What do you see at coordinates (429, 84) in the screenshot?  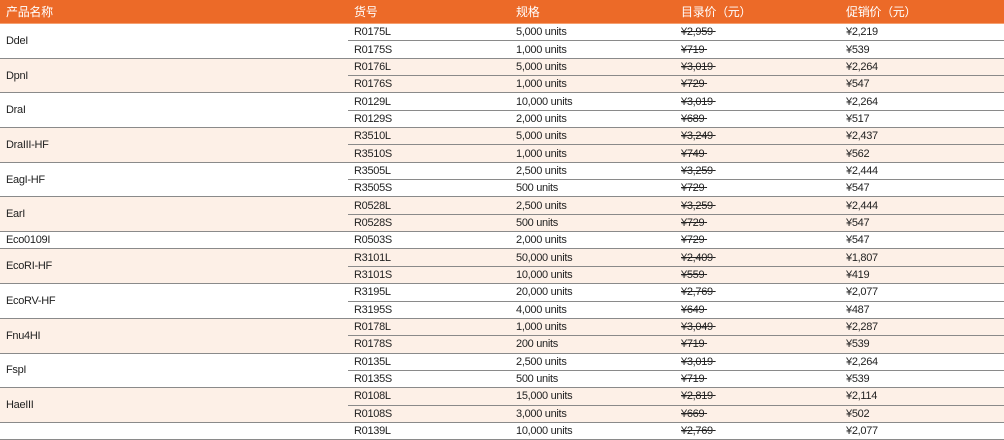 I see `catalog-number: R0176S` at bounding box center [429, 84].